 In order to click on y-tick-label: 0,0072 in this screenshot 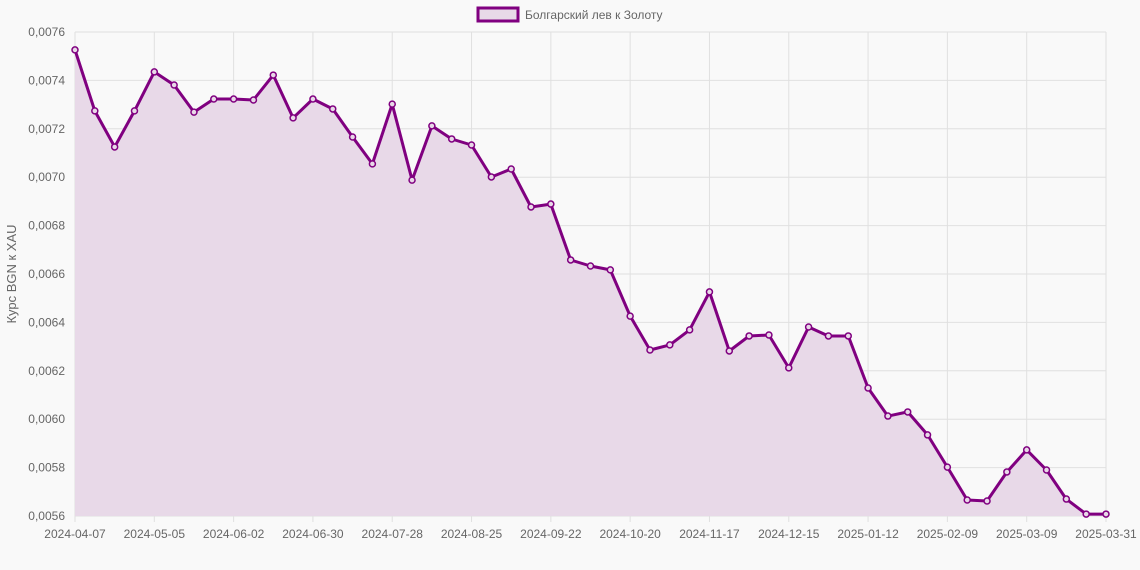, I will do `click(46, 129)`.